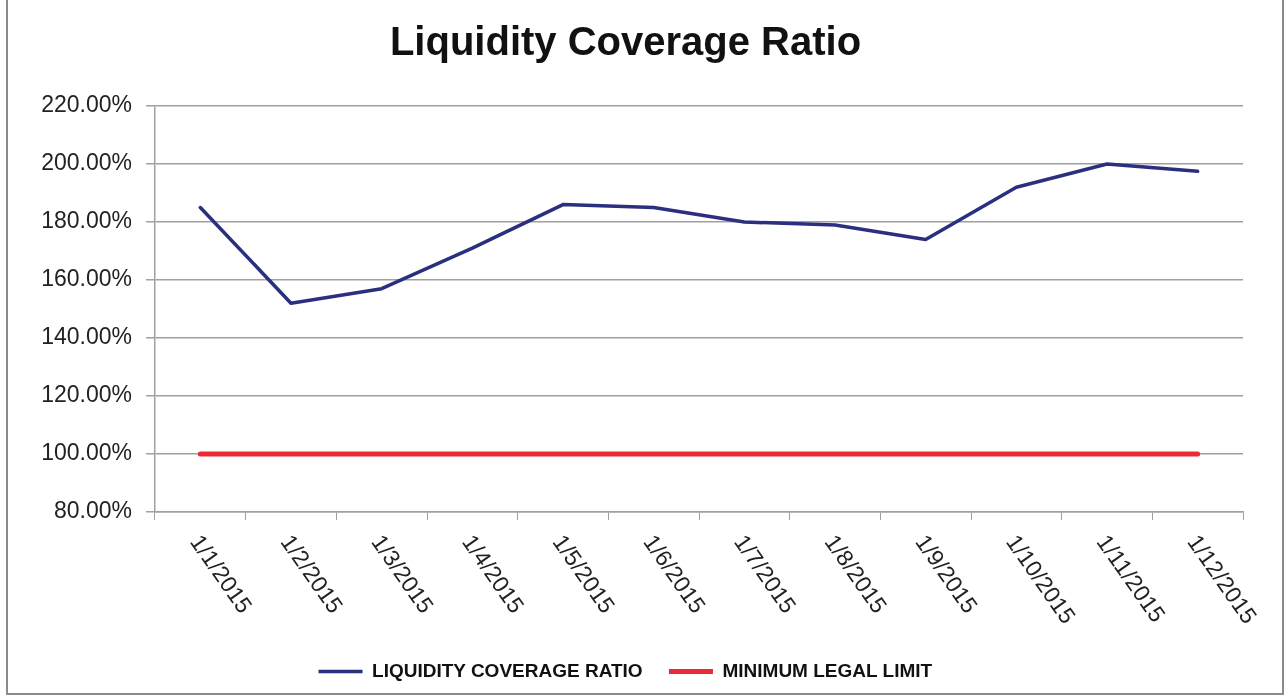 The image size is (1287, 697). I want to click on y-tick-label: 220.00%, so click(86, 104).